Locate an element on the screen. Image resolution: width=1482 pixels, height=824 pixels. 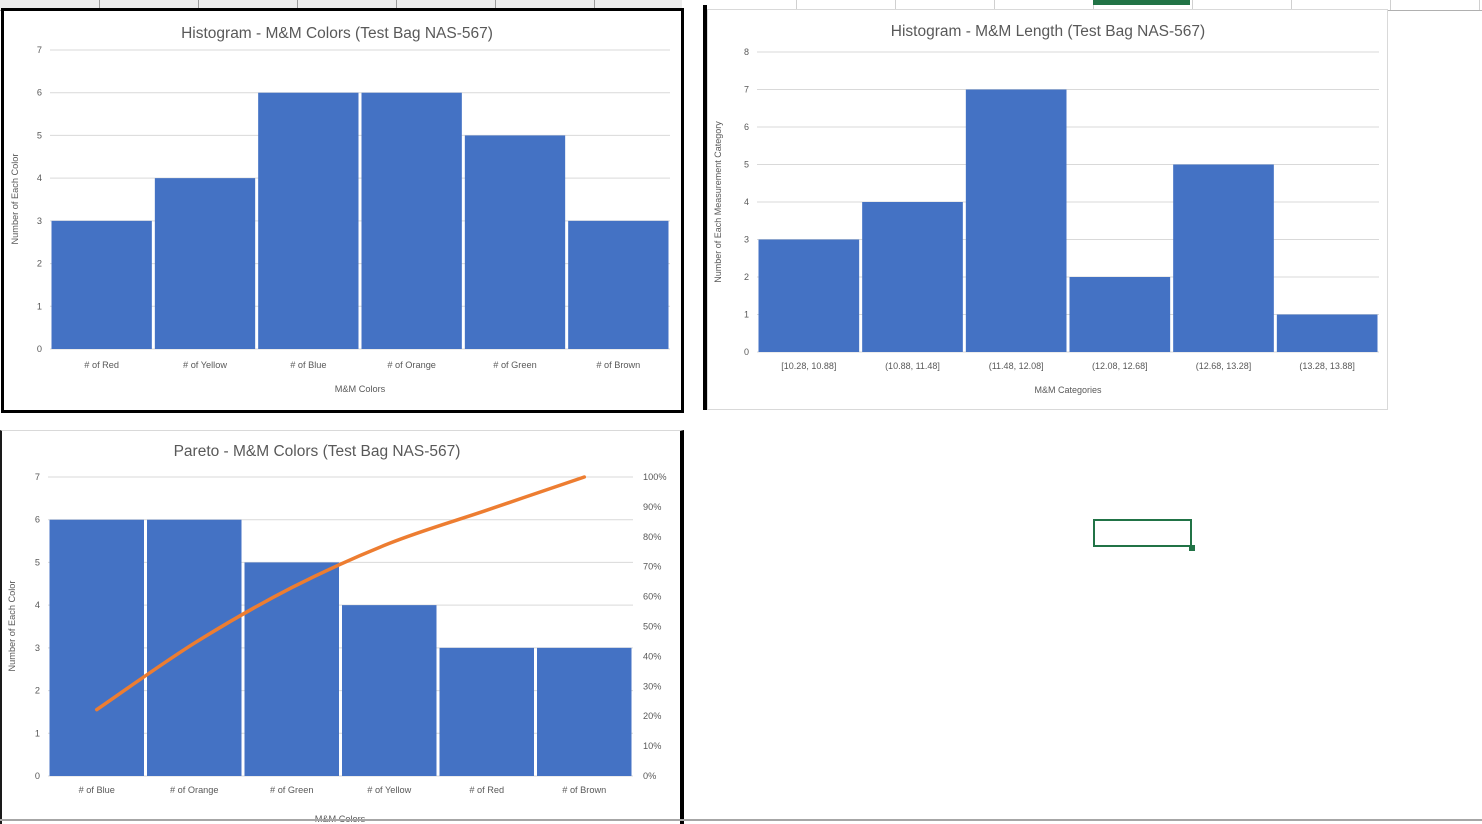
selected-cell is located at coordinates (1142, 533).